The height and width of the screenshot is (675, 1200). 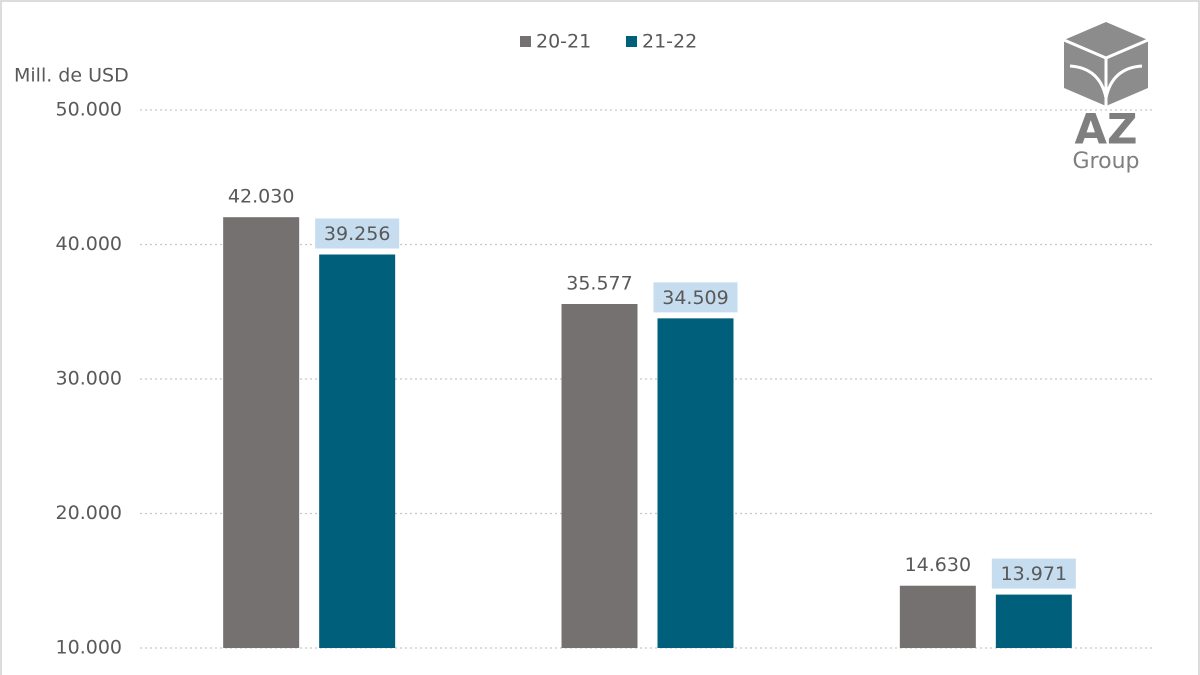 What do you see at coordinates (1106, 161) in the screenshot?
I see `logo-subname: Group` at bounding box center [1106, 161].